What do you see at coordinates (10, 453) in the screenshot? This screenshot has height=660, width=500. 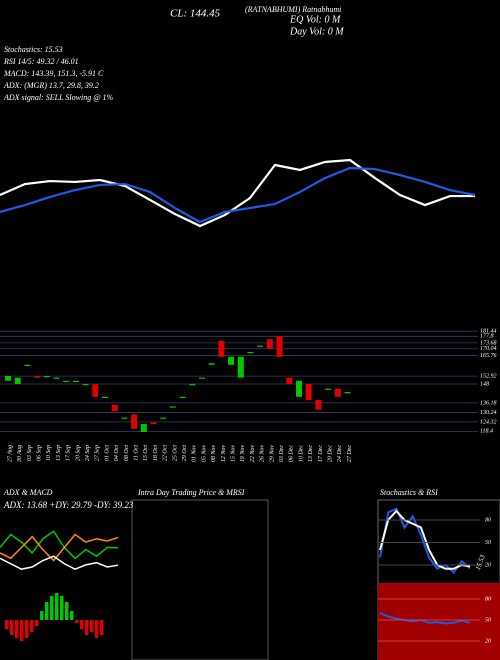 I see `x-tick-label: 27 Aug` at bounding box center [10, 453].